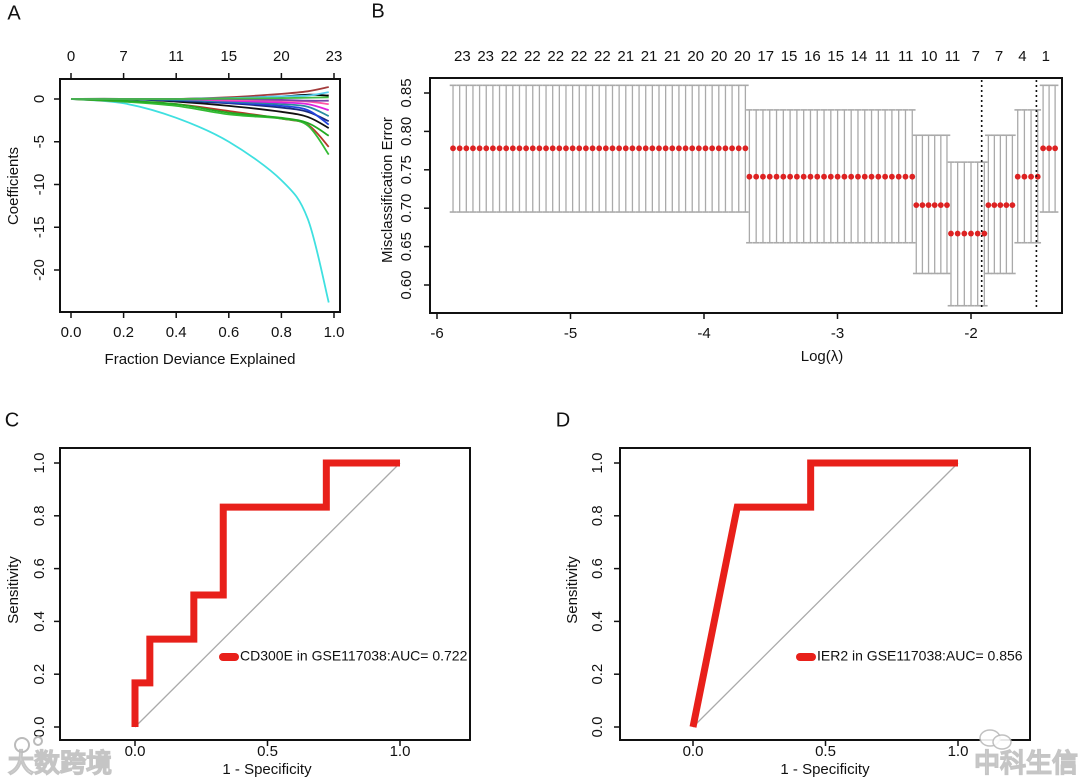 The width and height of the screenshot is (1080, 779). I want to click on y-tick-label-a: 0, so click(39, 99).